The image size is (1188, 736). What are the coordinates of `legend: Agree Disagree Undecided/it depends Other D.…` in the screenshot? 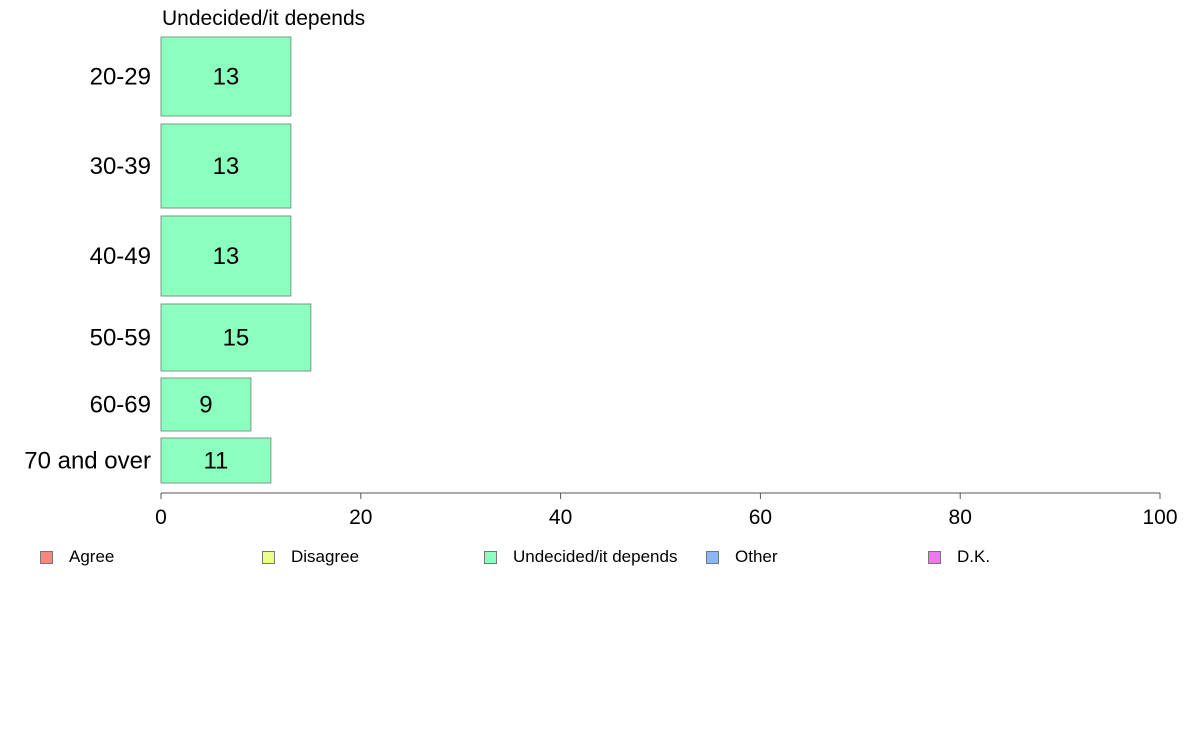 It's located at (594, 557).